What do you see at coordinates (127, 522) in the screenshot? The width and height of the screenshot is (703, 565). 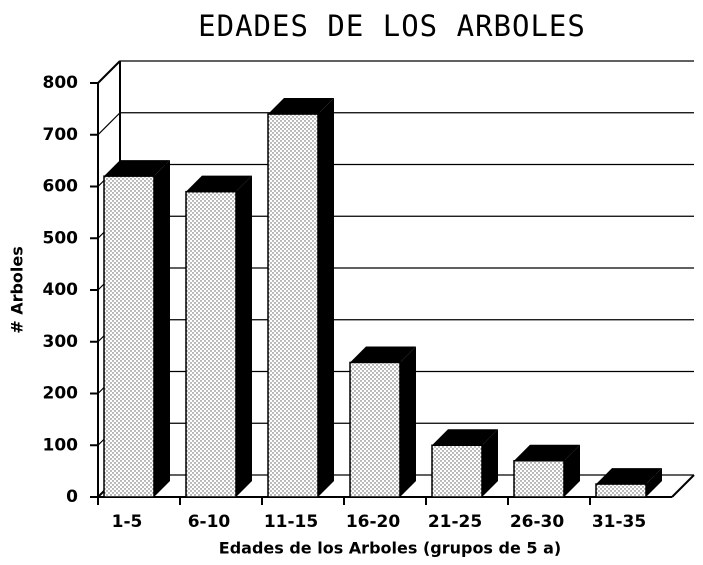 I see `x-tick-label: 1-5` at bounding box center [127, 522].